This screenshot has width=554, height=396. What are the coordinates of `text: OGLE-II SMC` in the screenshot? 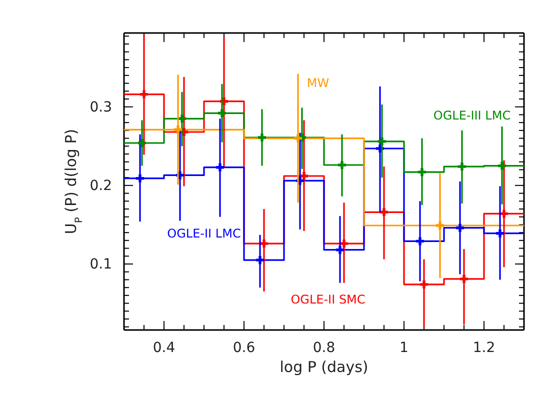 It's located at (328, 299).